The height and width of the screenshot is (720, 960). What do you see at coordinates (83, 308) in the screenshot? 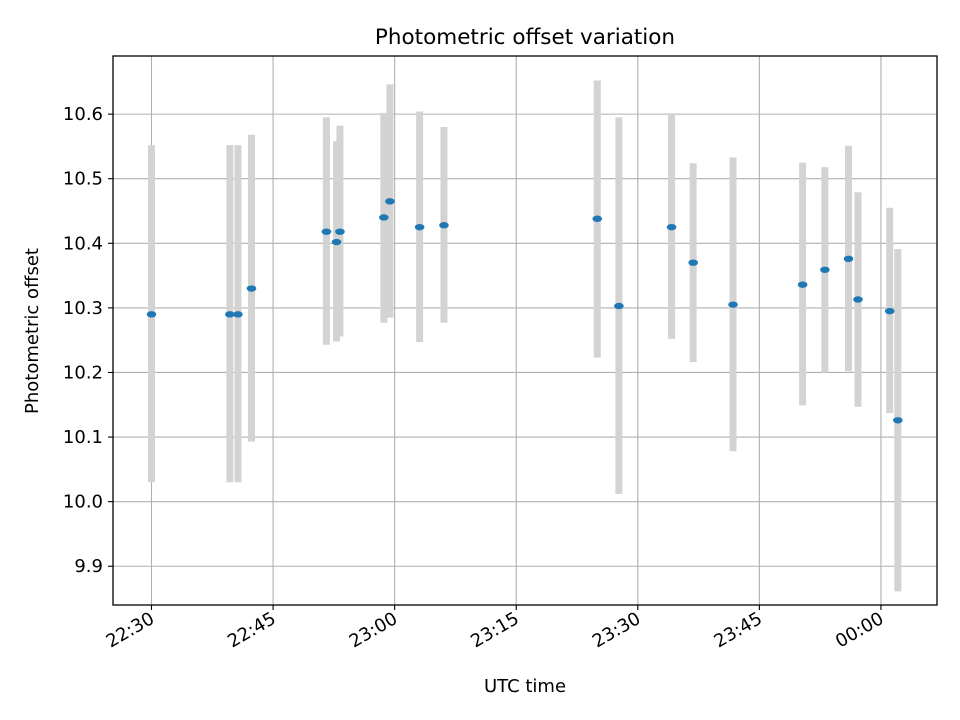
I see `y-tick-label: 10.3` at bounding box center [83, 308].